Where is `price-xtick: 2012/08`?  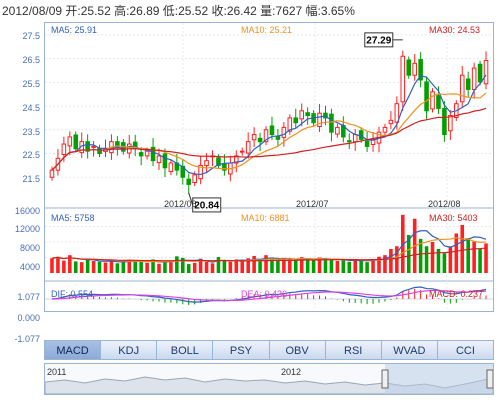 price-xtick: 2012/08 is located at coordinates (444, 204).